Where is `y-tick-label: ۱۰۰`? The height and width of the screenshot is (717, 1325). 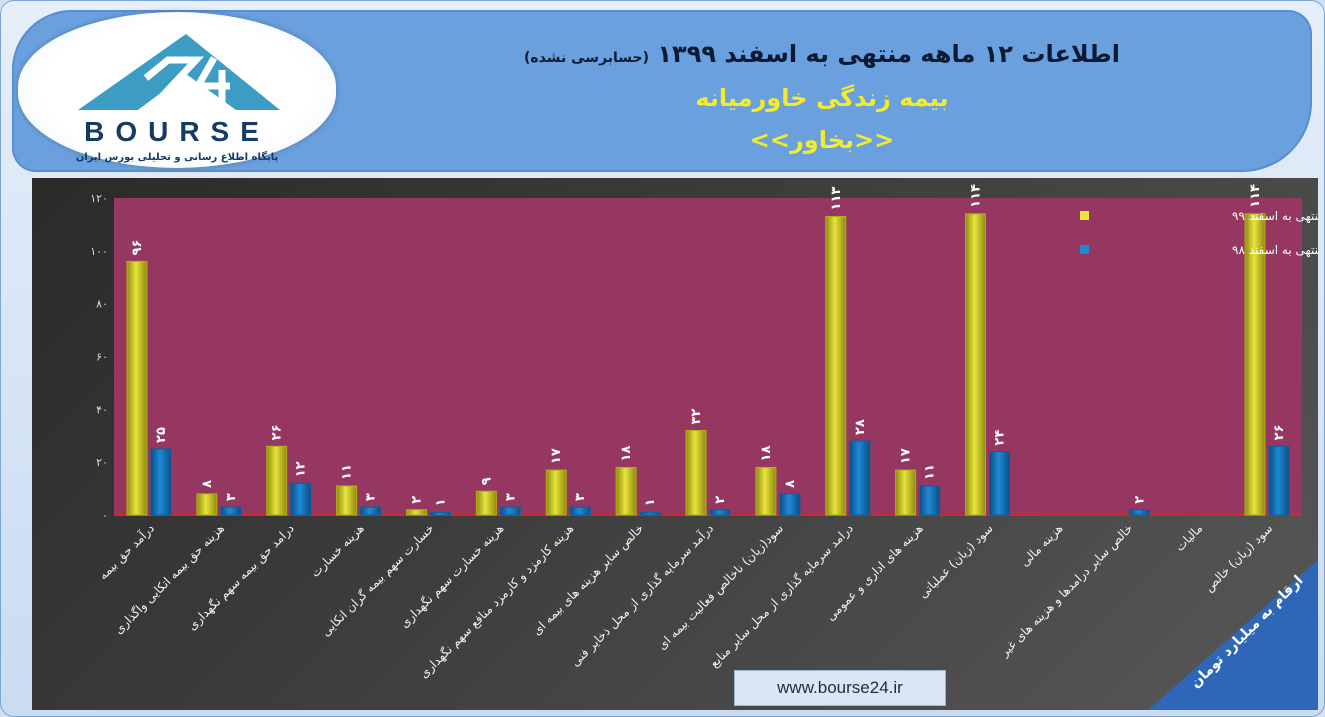 y-tick-label: ۱۰۰ is located at coordinates (99, 251).